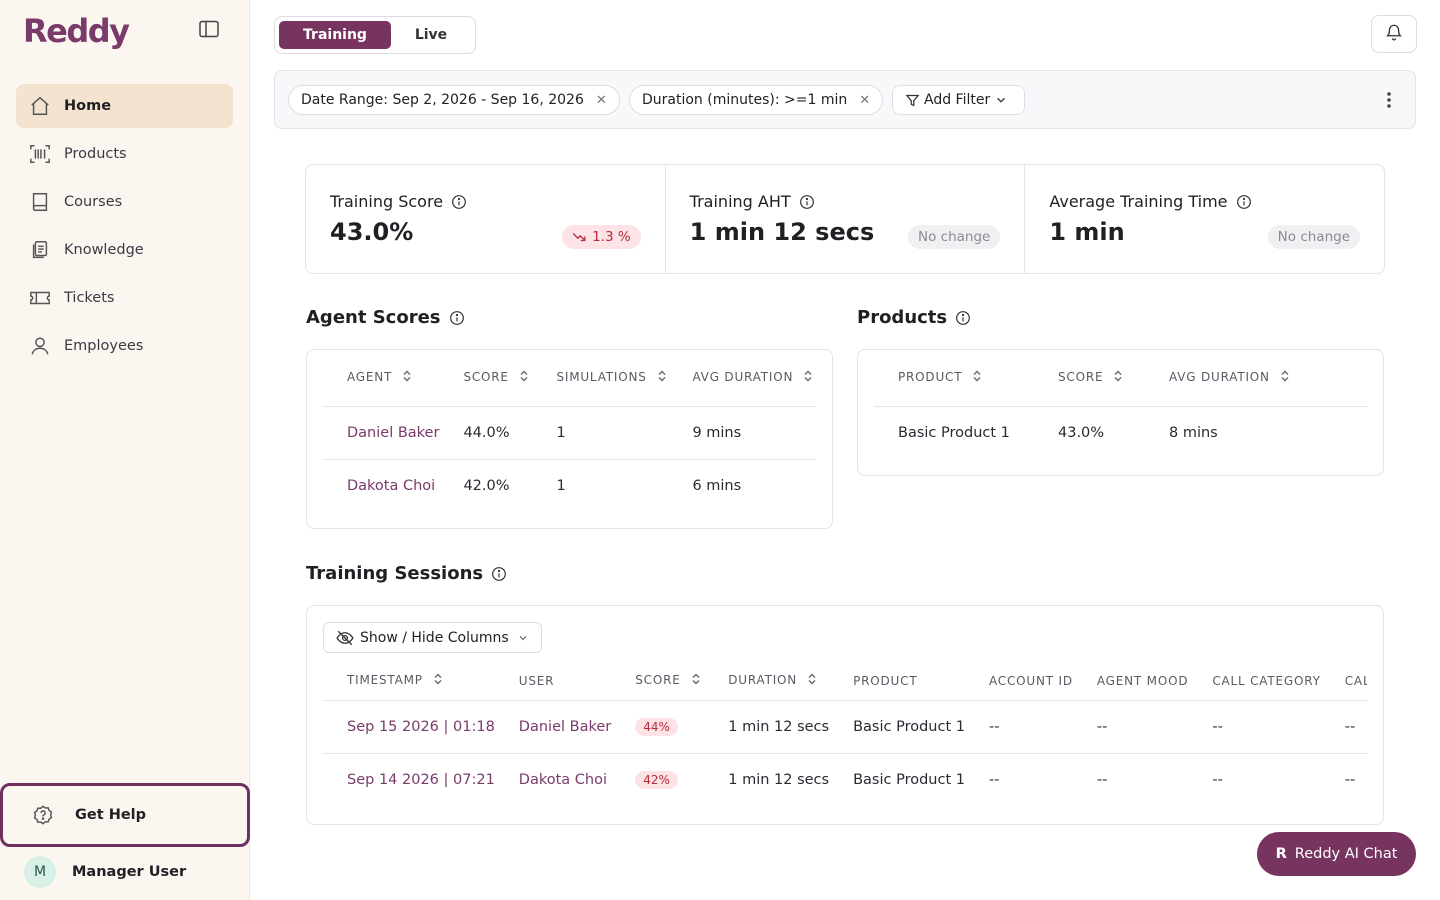 This screenshot has height=900, width=1440. Describe the element at coordinates (40, 298) in the screenshot. I see `ticket-icon` at that location.